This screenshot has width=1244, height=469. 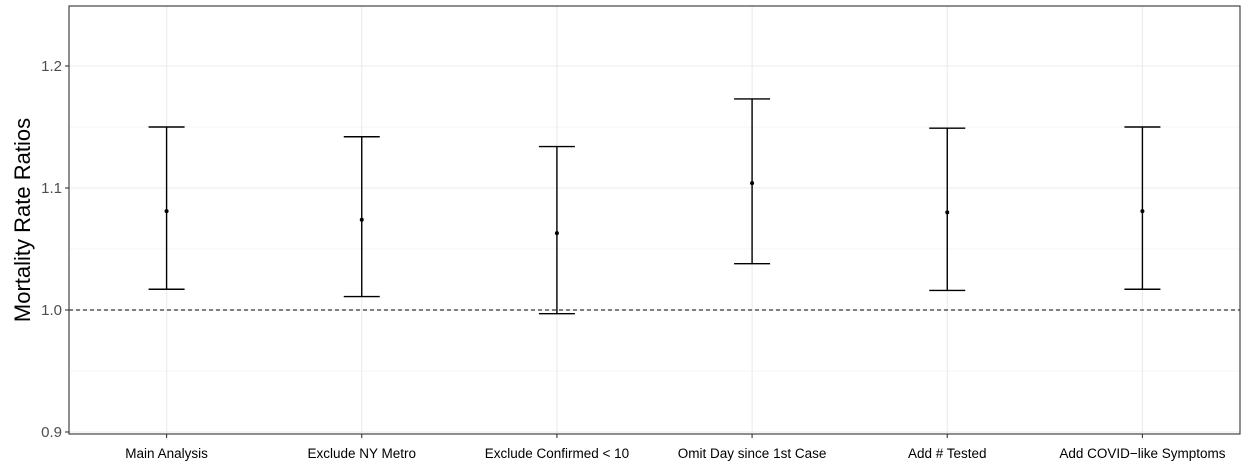 I want to click on x-tick-label: Add # Tested, so click(x=947, y=453).